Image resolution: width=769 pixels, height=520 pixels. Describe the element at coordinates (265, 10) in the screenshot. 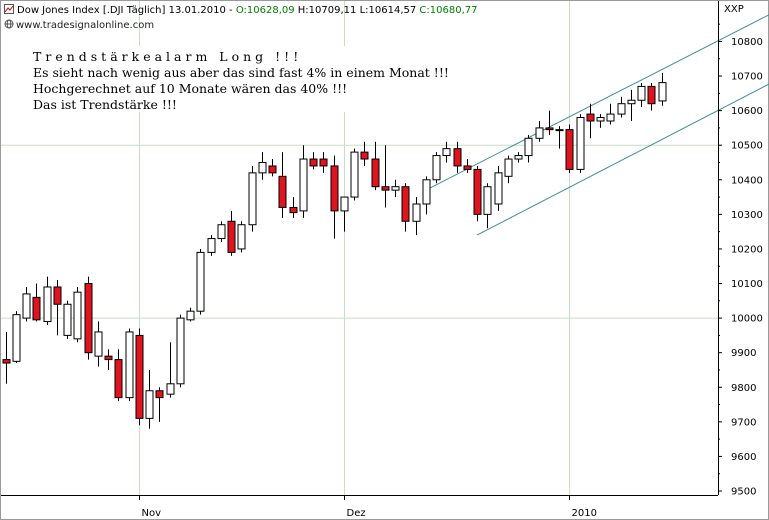

I see `open-value: O:10628,09` at that location.